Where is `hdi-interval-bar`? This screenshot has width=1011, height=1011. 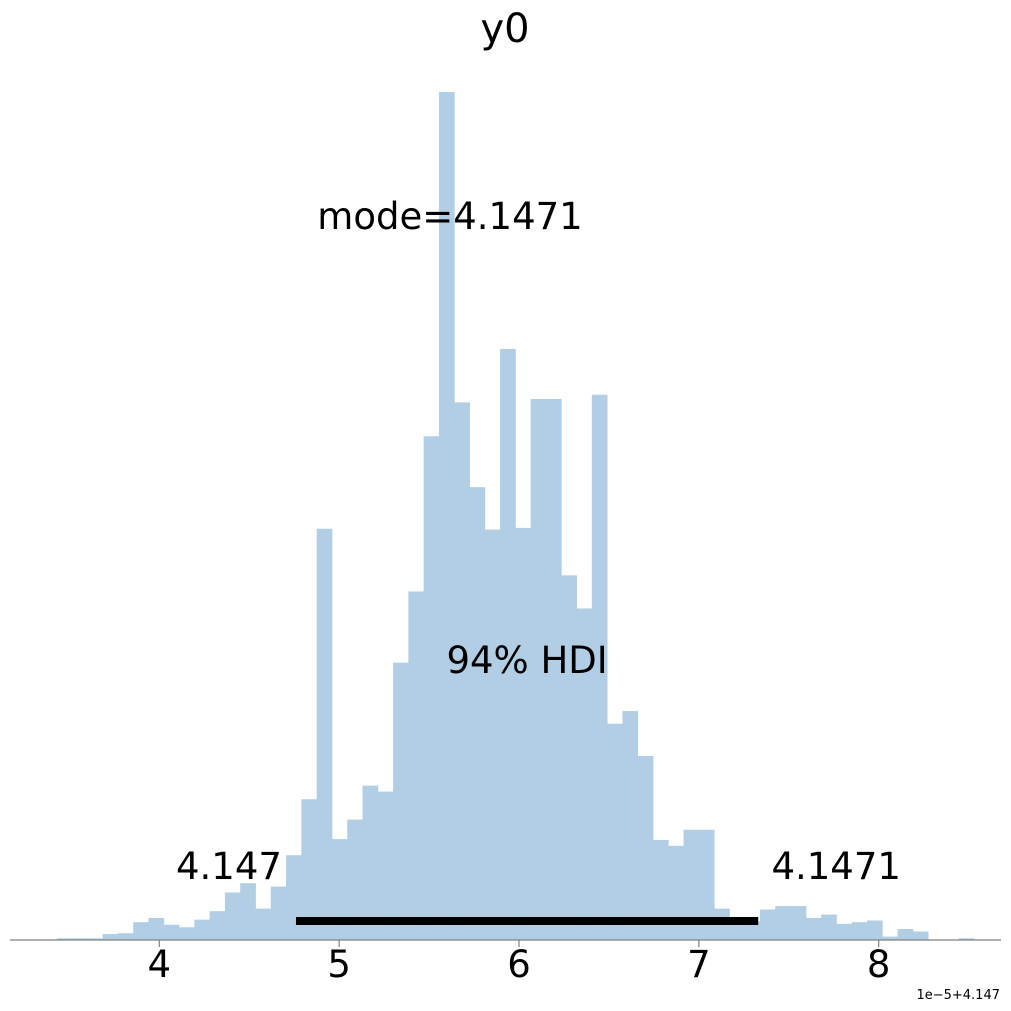 hdi-interval-bar is located at coordinates (527, 921).